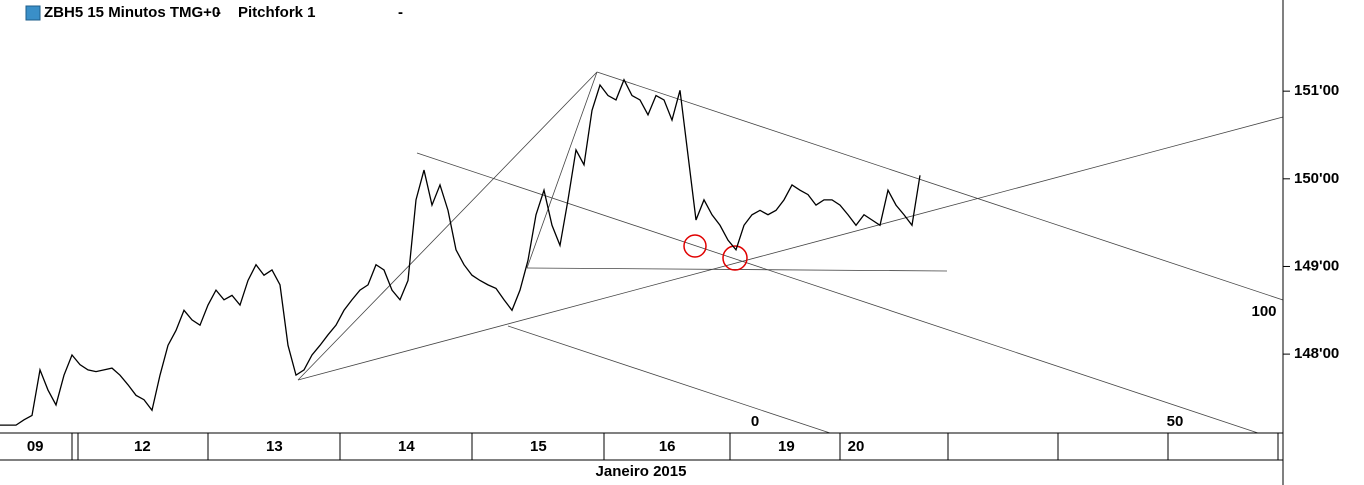 This screenshot has width=1364, height=485. What do you see at coordinates (277, 12) in the screenshot?
I see `study-name: Pitchfork 1` at bounding box center [277, 12].